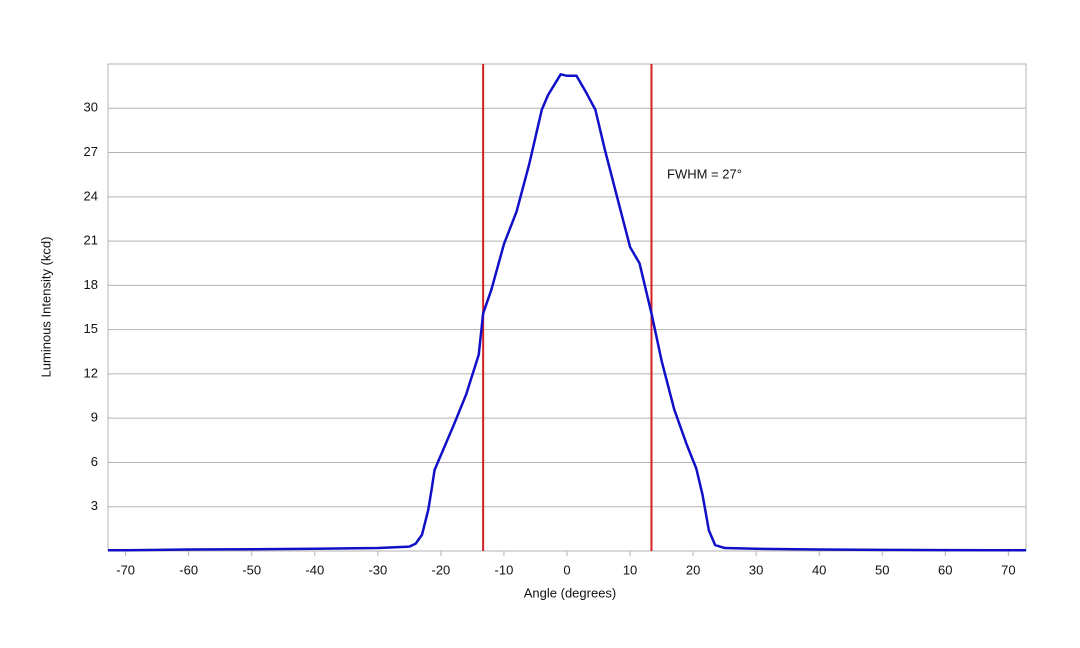  What do you see at coordinates (91, 195) in the screenshot?
I see `y-tick-label: 24` at bounding box center [91, 195].